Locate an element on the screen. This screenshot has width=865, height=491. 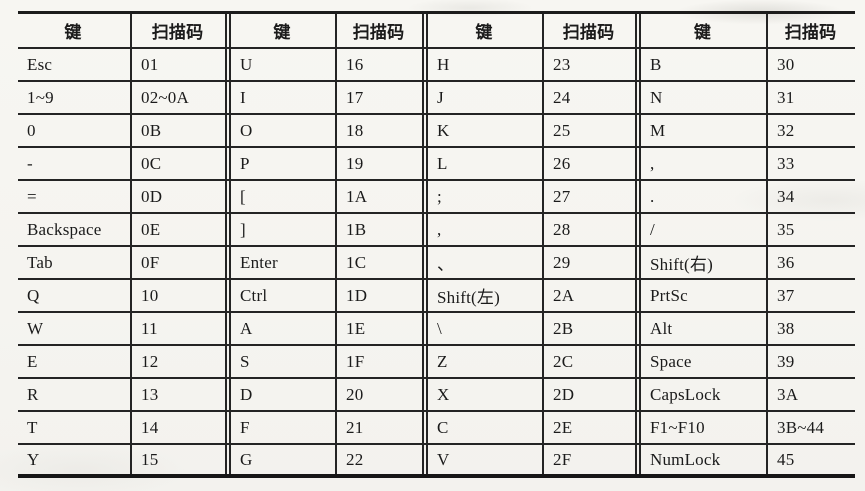
key-cell: Backspace is located at coordinates (64, 229).